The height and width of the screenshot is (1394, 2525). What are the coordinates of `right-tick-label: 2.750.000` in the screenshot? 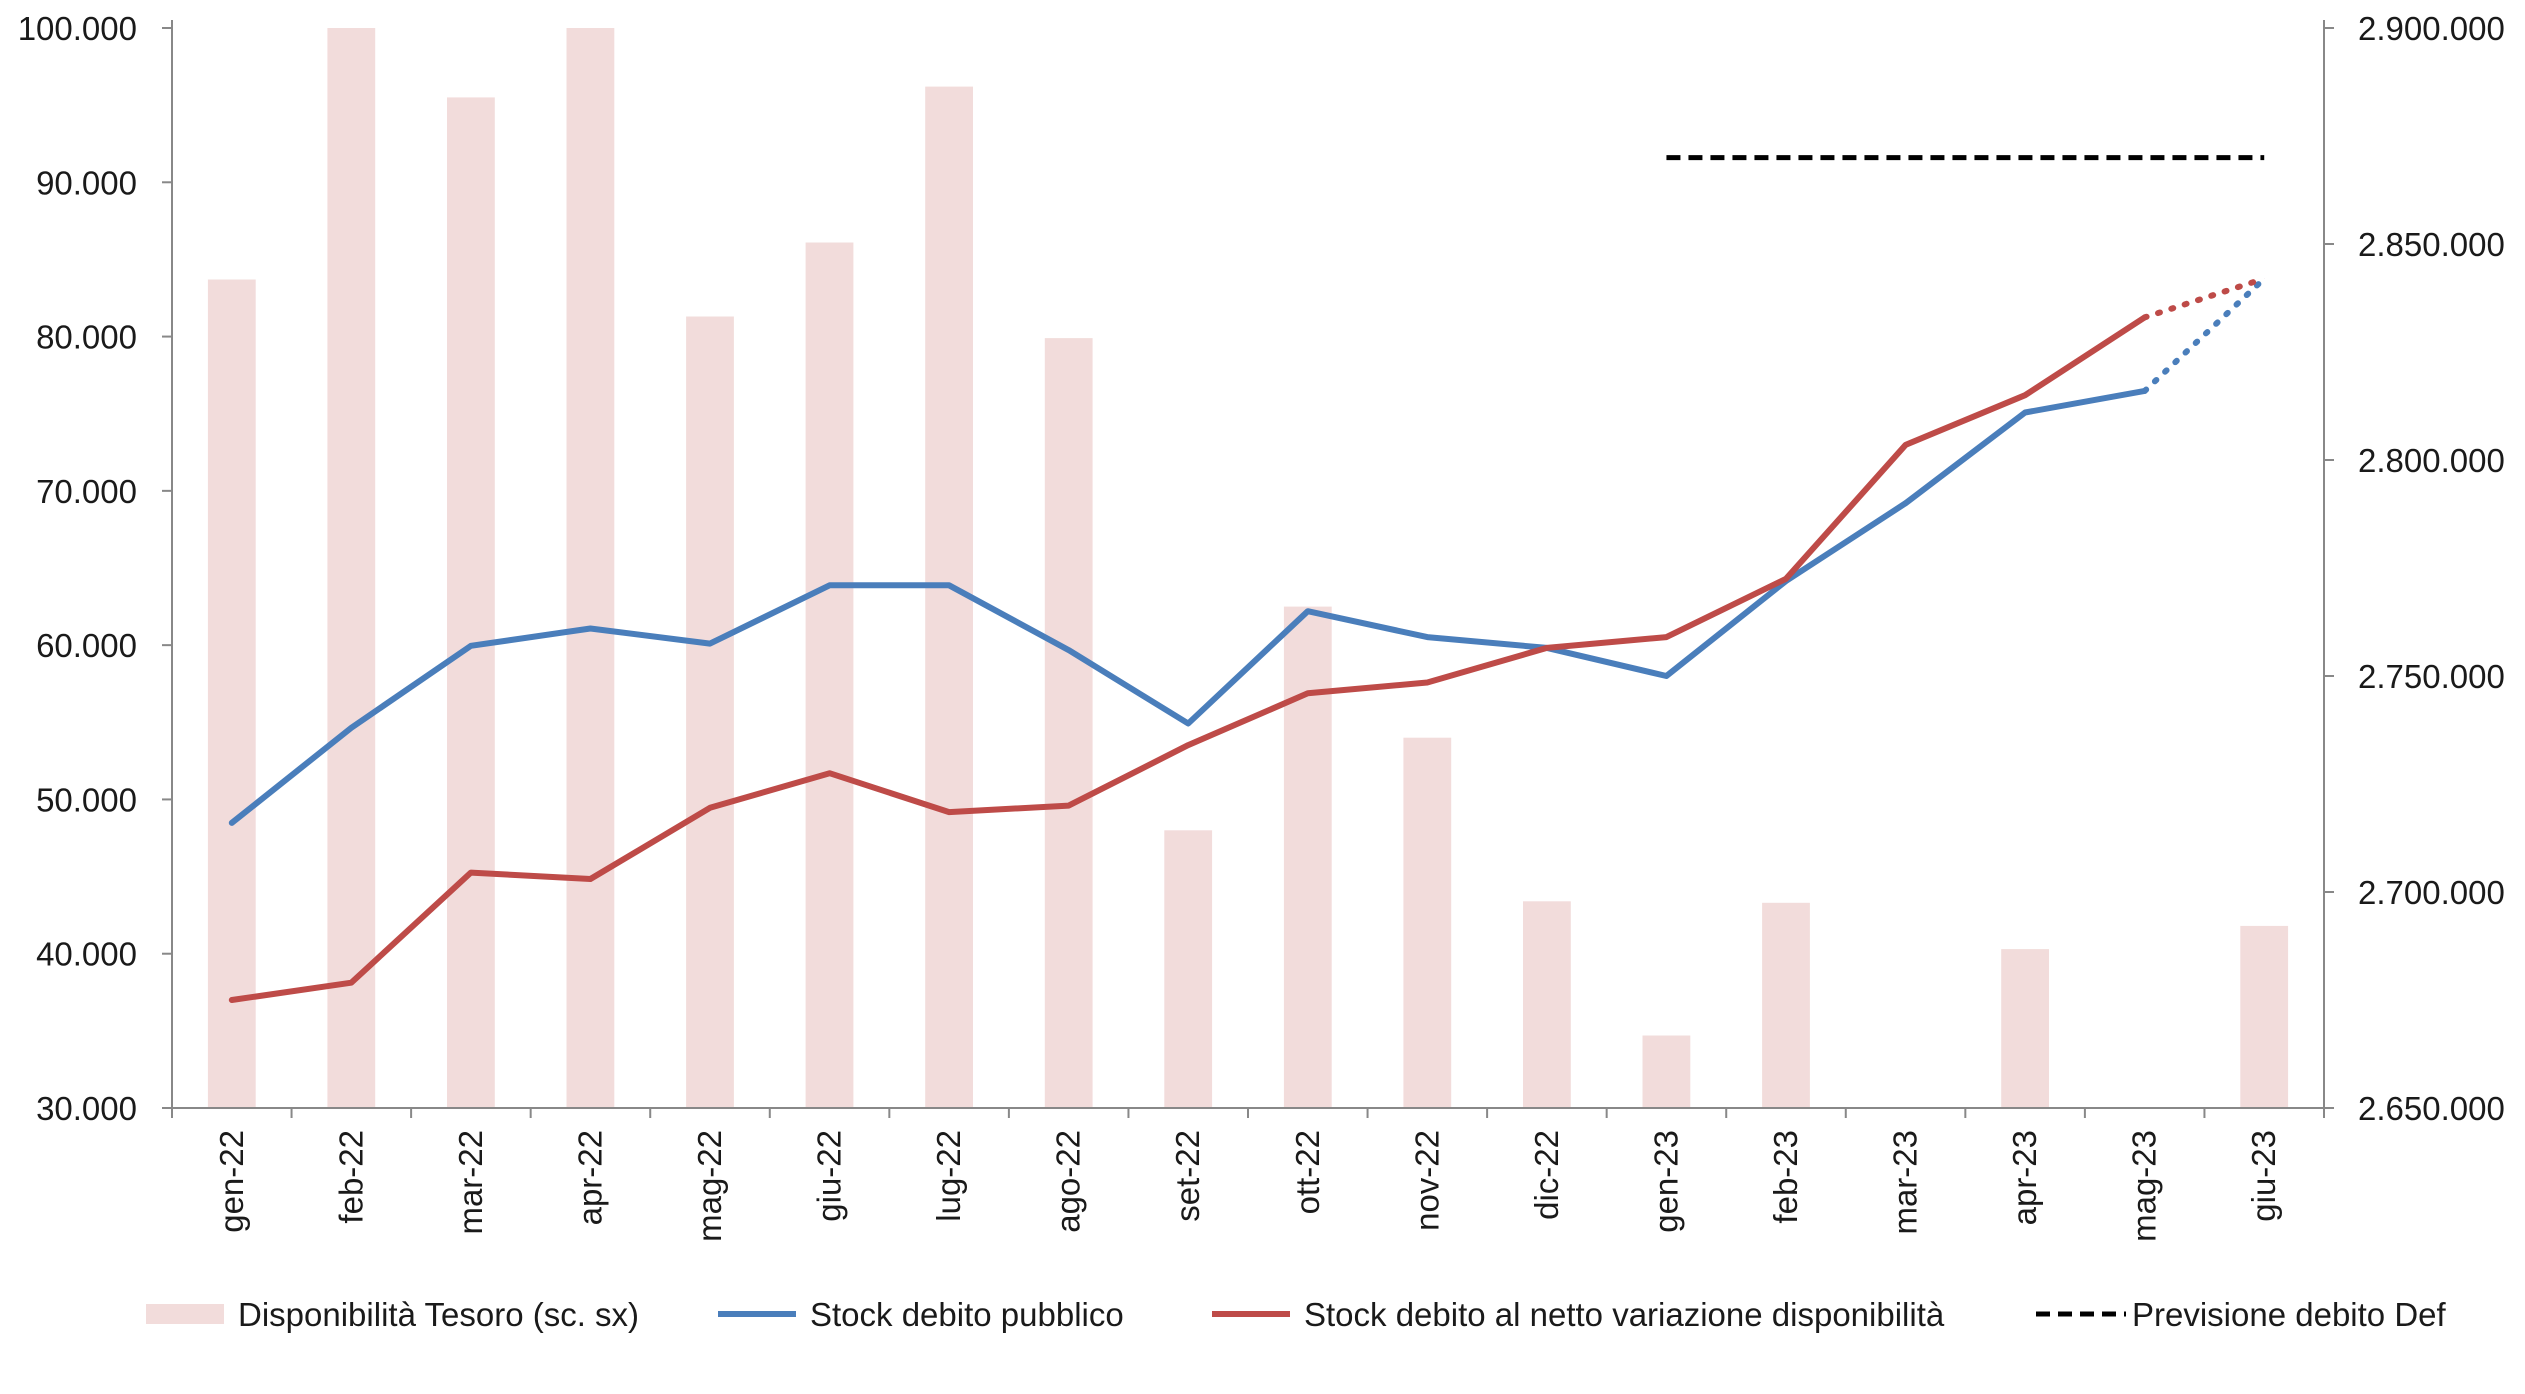 It's located at (2431, 676).